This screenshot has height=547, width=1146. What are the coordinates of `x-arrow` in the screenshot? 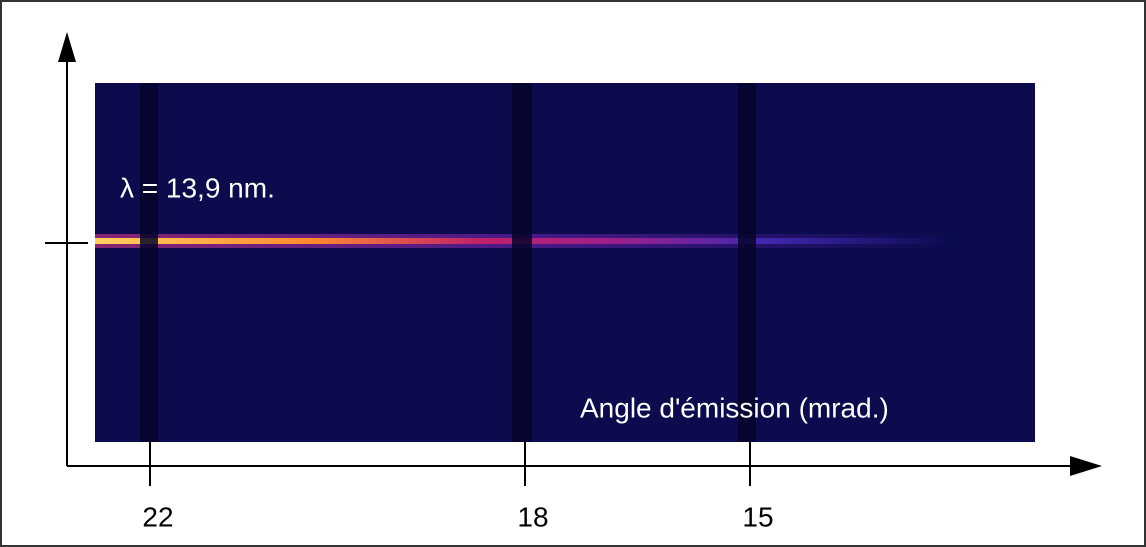 It's located at (1086, 466).